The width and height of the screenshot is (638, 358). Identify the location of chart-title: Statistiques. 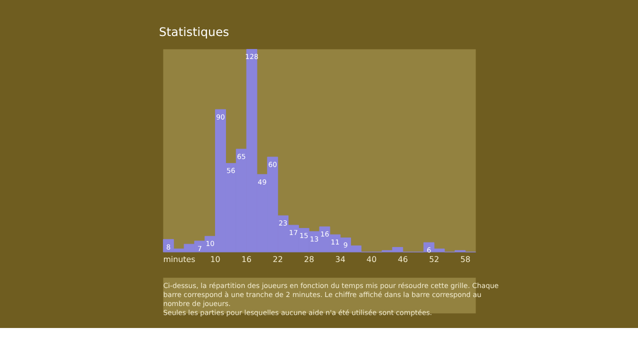
(194, 32).